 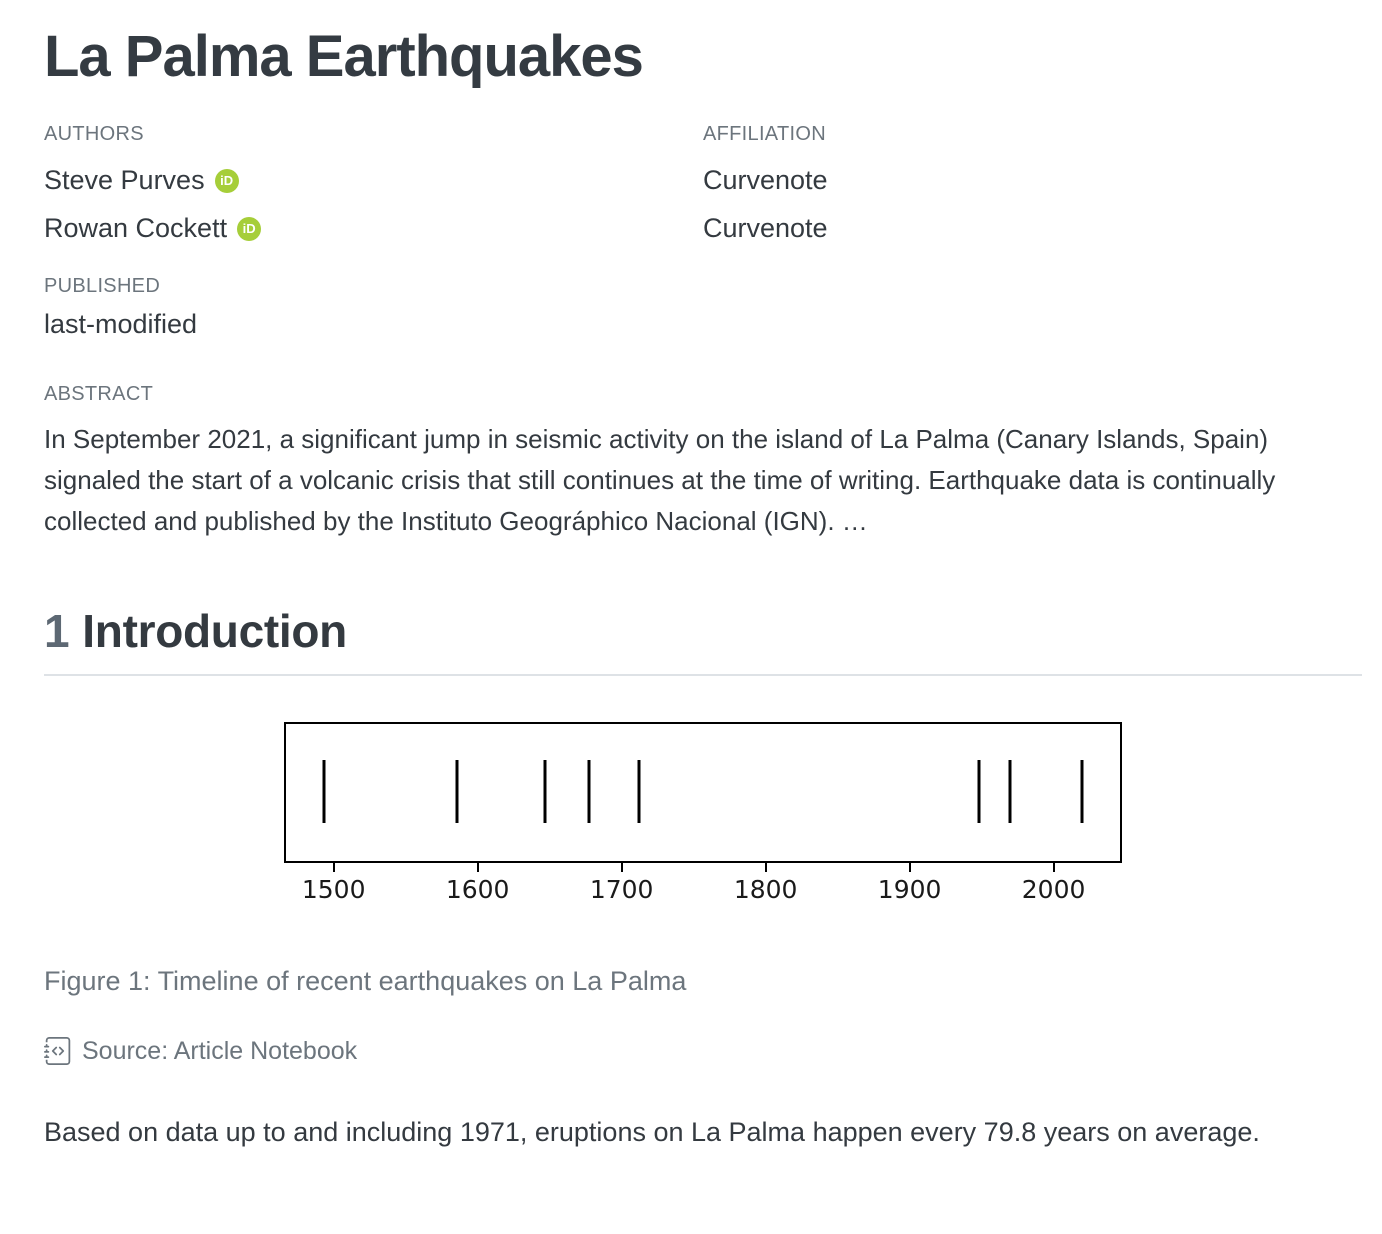 I want to click on x-axis-tick-label: 1500, so click(x=333, y=889).